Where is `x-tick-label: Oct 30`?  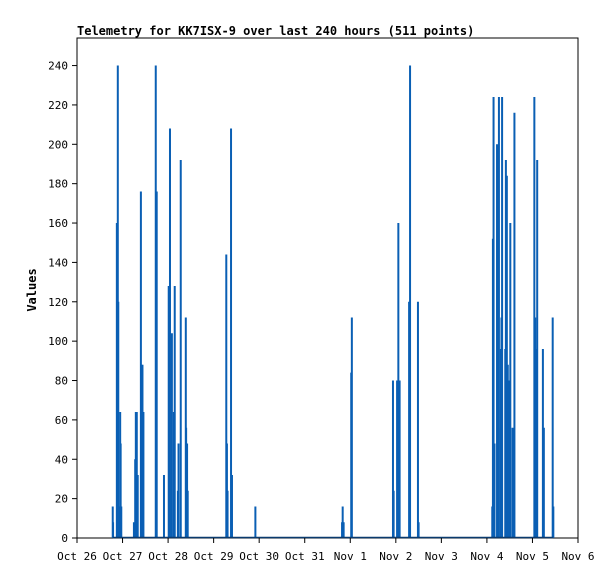
x-tick-label: Oct 30 is located at coordinates (259, 556).